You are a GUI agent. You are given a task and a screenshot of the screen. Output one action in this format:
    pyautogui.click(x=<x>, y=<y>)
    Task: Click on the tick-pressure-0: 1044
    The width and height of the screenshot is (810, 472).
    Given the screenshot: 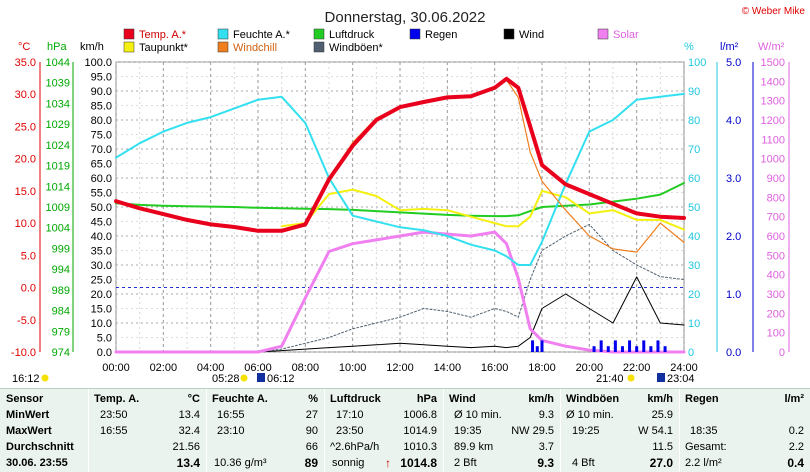 What is the action you would take?
    pyautogui.click(x=58, y=63)
    